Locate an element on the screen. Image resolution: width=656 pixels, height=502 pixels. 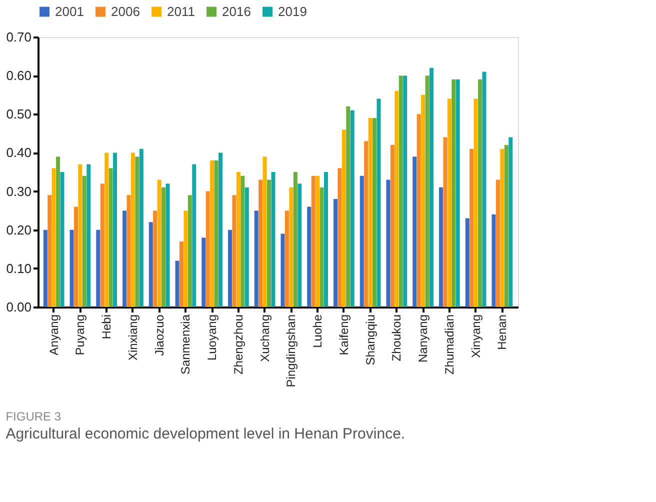
y-tick-label: 0.10 is located at coordinates (19, 268).